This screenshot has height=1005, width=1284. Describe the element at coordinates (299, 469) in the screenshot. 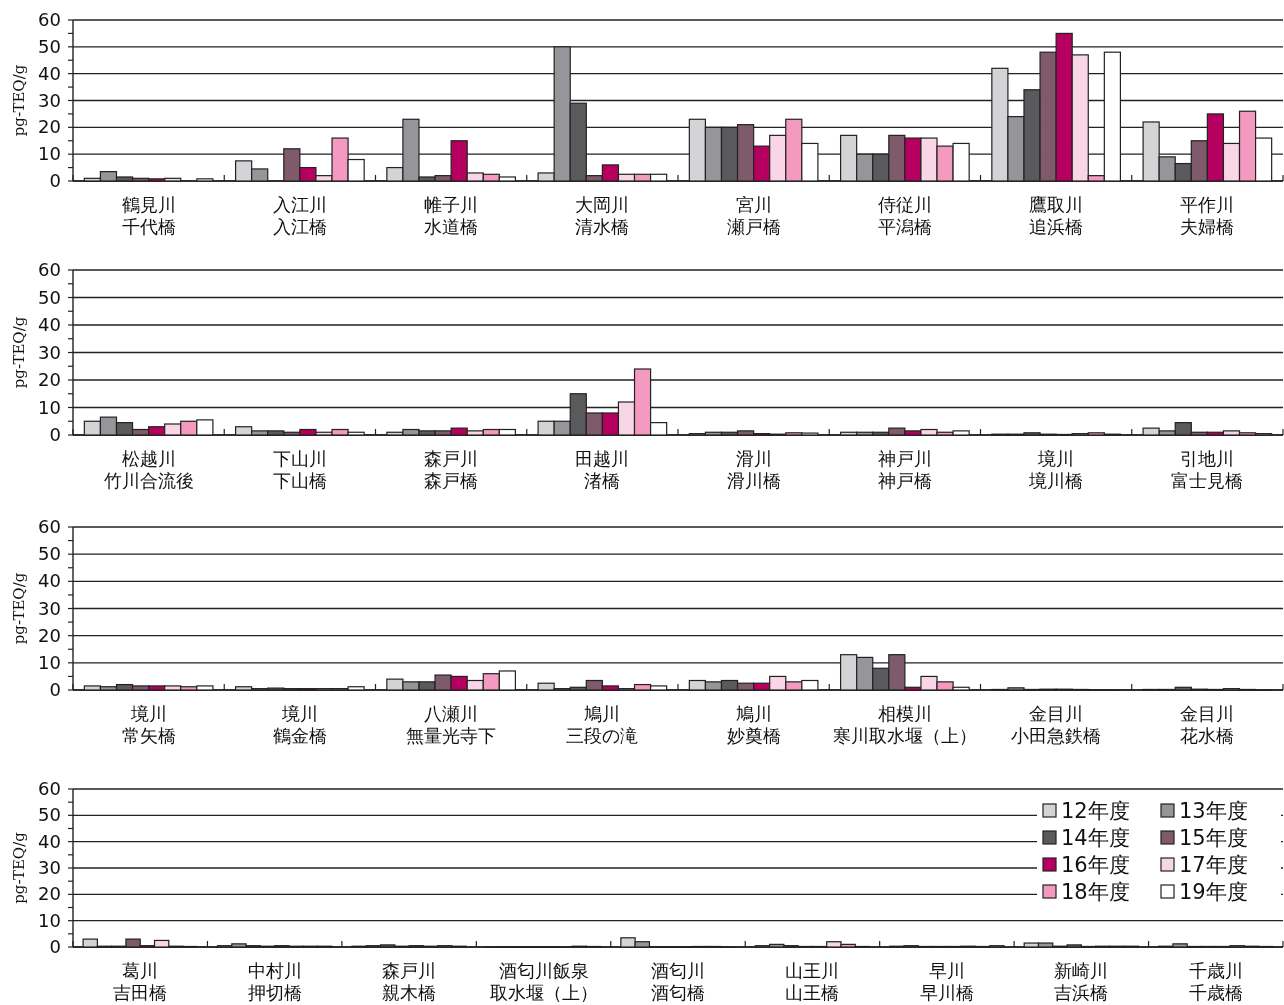

I see `x-tick-label: 下山川下山橋` at that location.